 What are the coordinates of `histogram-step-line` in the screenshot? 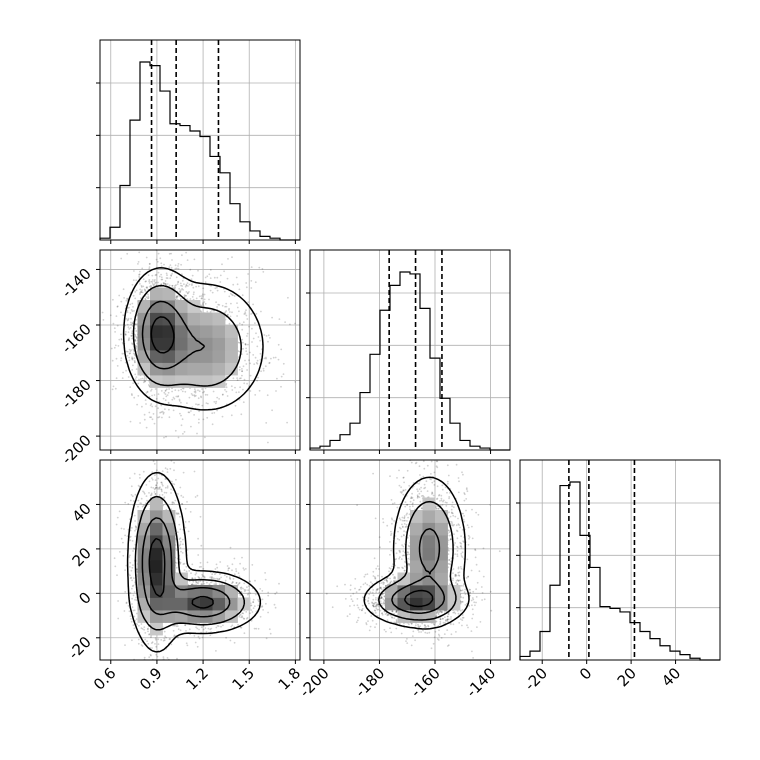 It's located at (409, 361).